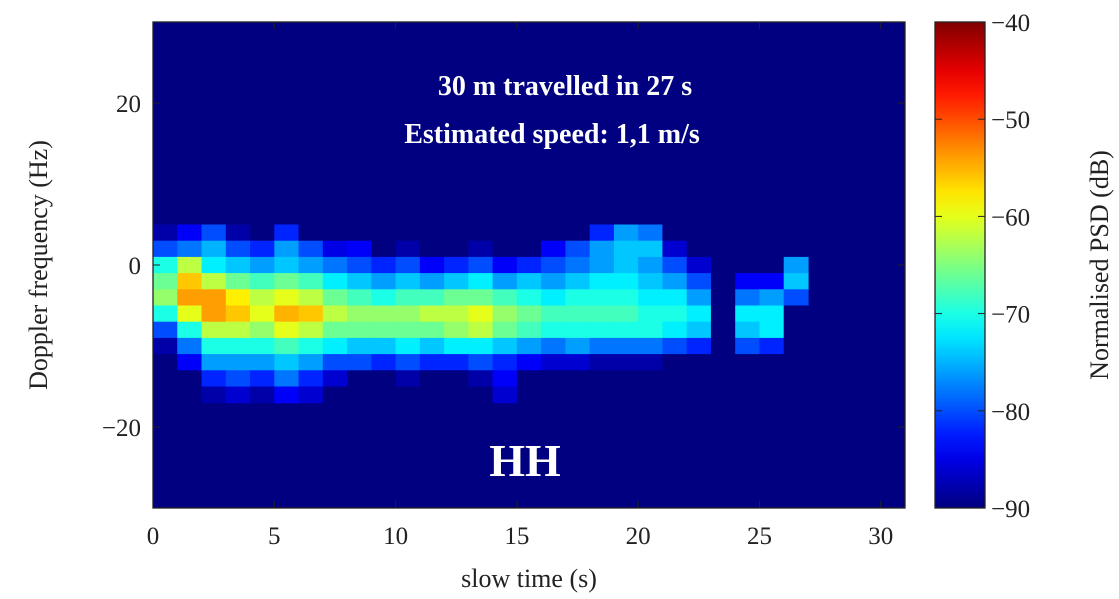 The image size is (1119, 599). I want to click on annotation: Estimated speed: 1,1 m/s, so click(552, 134).